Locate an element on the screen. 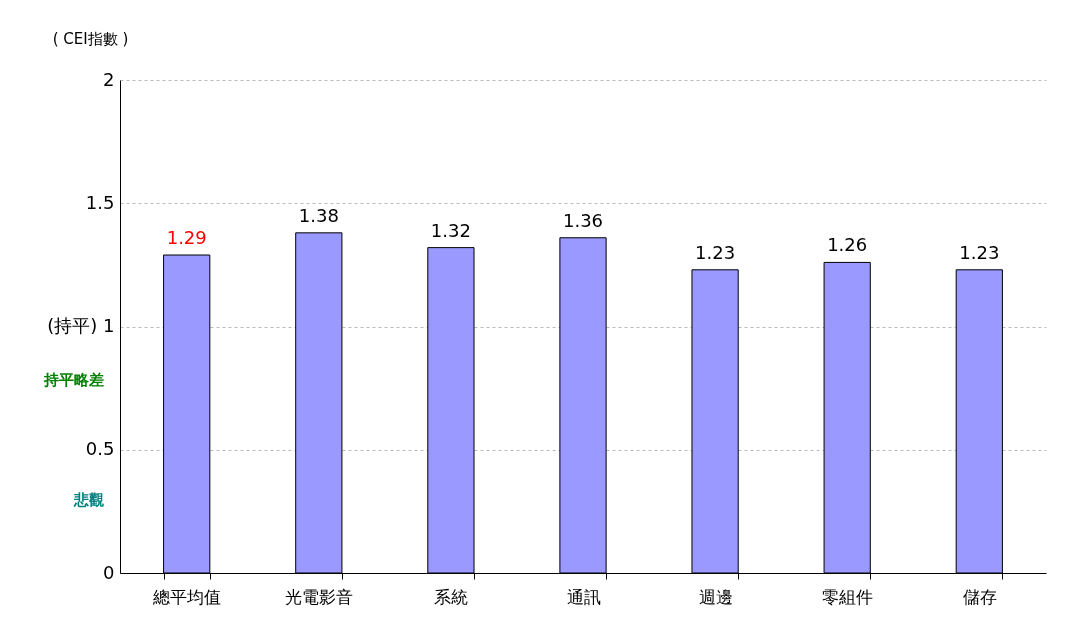  y-axis-title: ( CEI指數 ) is located at coordinates (90, 38).